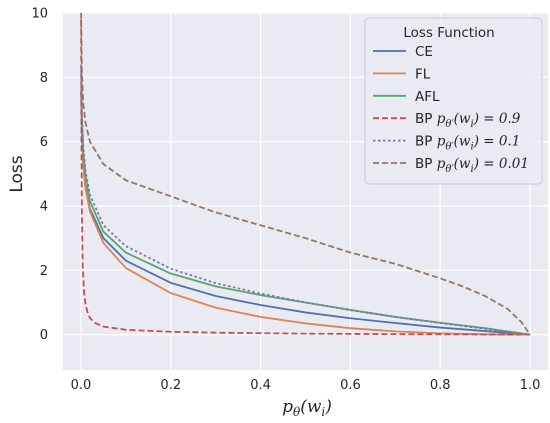  Describe the element at coordinates (350, 385) in the screenshot. I see `x-tick-label: 0.6` at that location.